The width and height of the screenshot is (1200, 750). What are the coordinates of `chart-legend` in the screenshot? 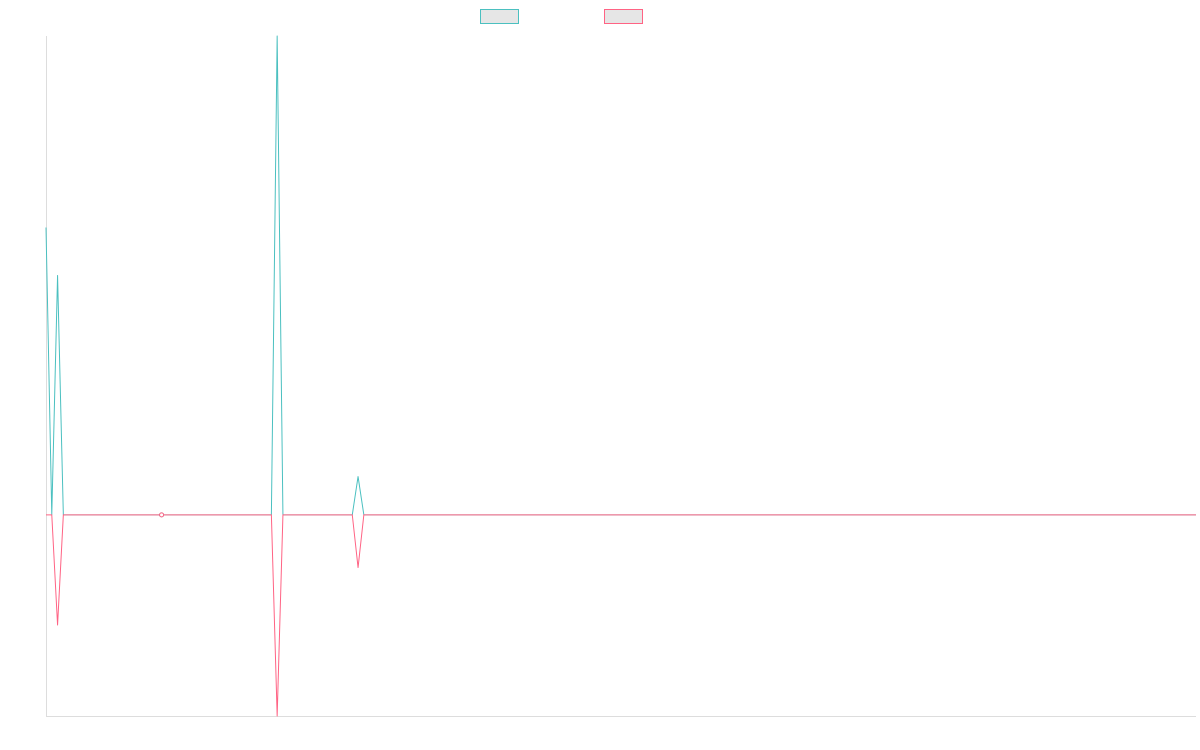 It's located at (600, 18).